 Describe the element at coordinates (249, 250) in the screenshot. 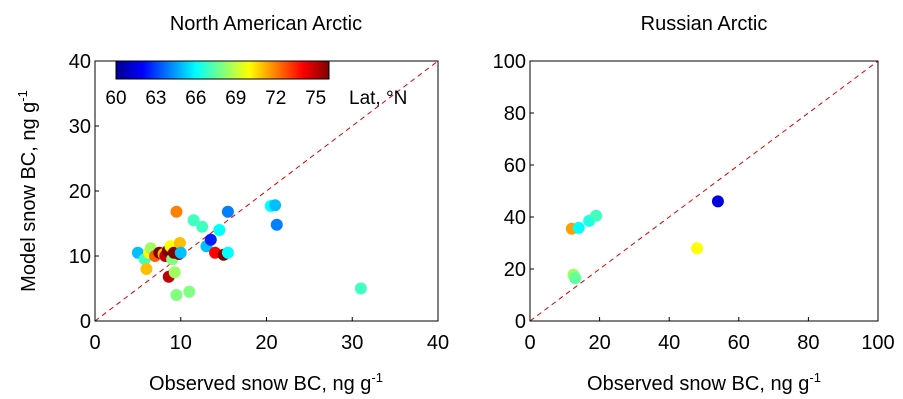

I see `scatter-points-left` at that location.